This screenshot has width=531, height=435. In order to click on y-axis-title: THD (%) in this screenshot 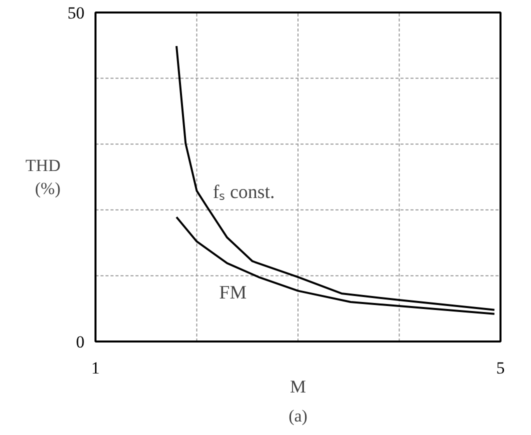, I will do `click(43, 177)`.